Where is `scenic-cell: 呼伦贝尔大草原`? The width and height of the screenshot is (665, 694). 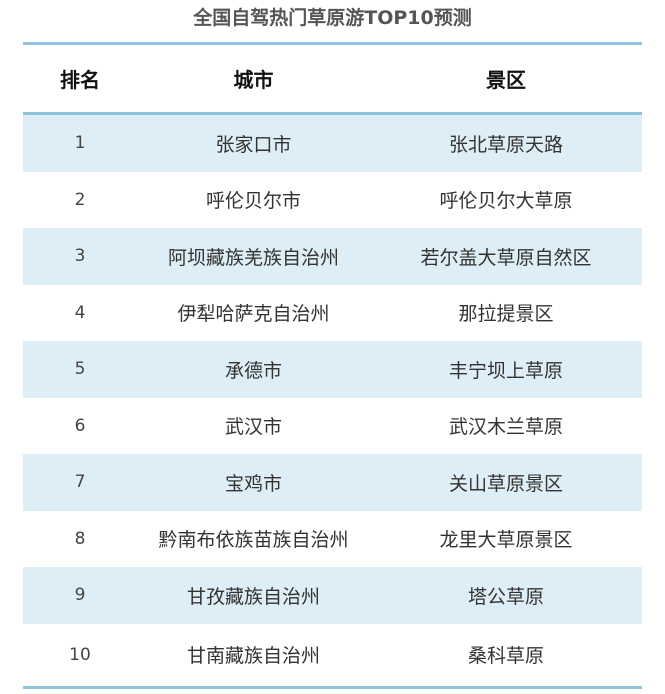
scenic-cell: 呼伦贝尔大草原 is located at coordinates (506, 201).